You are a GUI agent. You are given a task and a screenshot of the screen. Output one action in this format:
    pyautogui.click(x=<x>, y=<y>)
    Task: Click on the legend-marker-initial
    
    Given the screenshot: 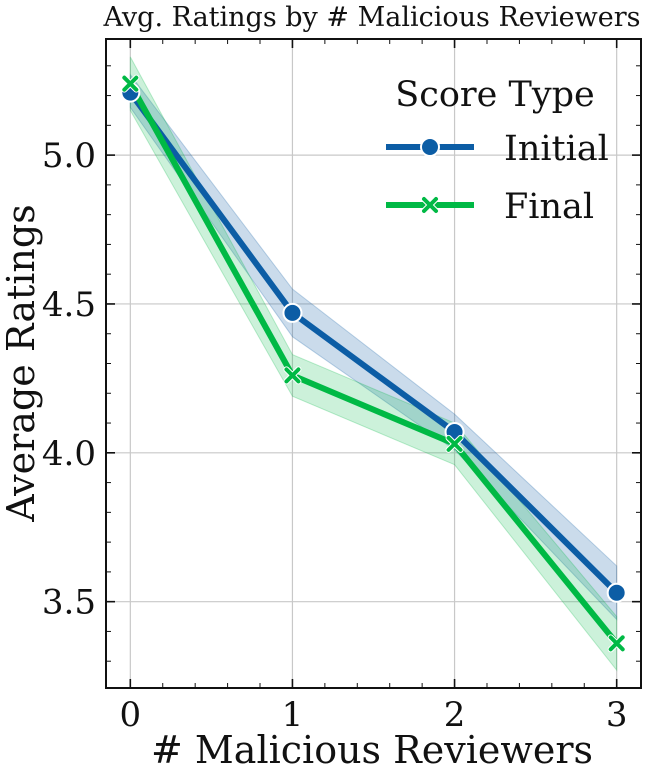 What is the action you would take?
    pyautogui.click(x=430, y=147)
    